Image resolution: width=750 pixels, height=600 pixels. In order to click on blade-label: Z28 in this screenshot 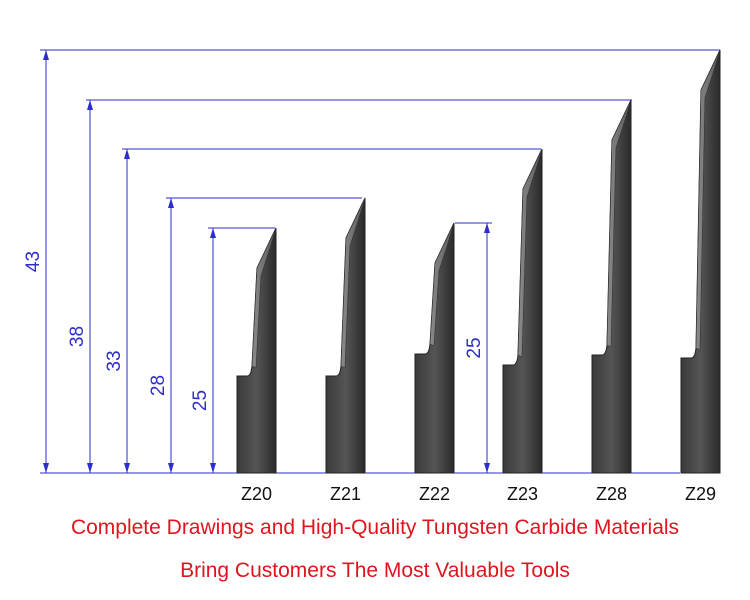, I will do `click(611, 494)`.